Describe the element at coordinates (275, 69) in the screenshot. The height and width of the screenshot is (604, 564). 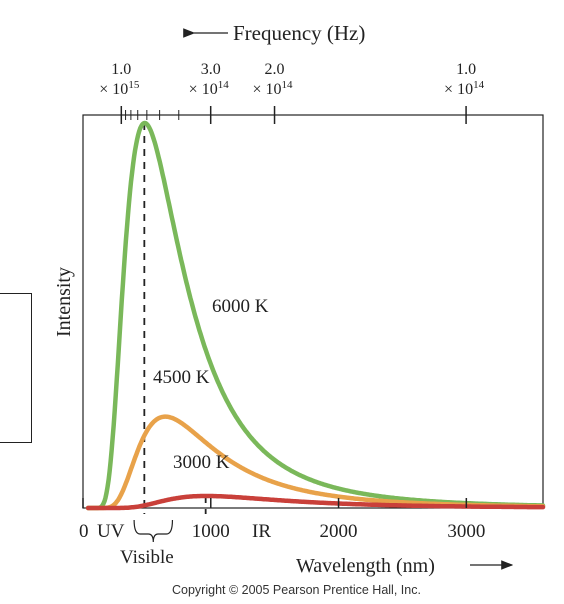
I see `top-tick-mantissa: 2.0` at that location.